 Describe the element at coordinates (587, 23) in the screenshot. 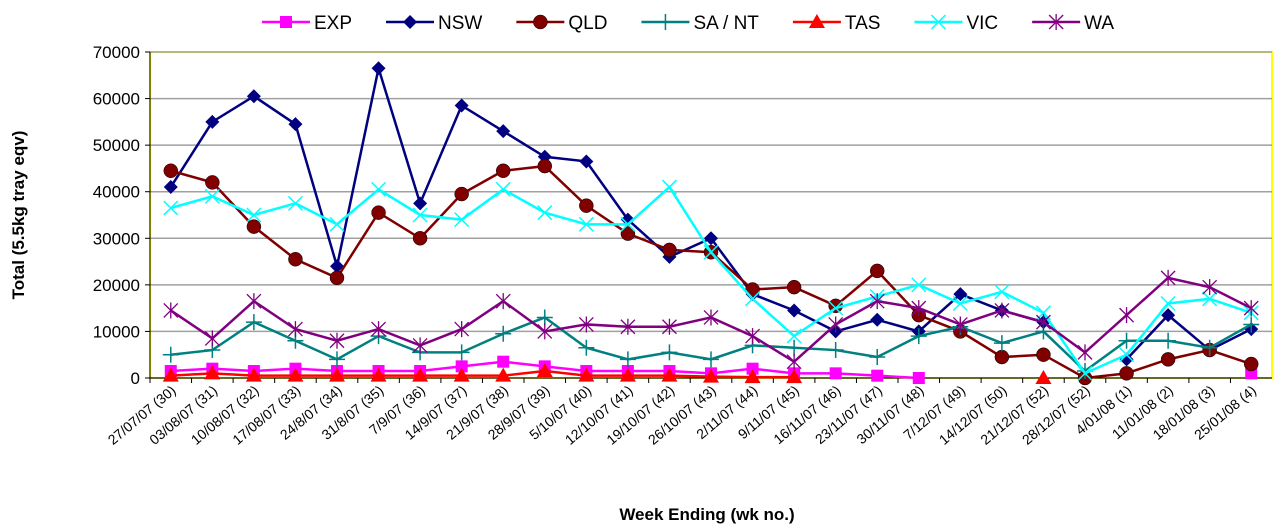

I see `legend-label: QLD` at that location.